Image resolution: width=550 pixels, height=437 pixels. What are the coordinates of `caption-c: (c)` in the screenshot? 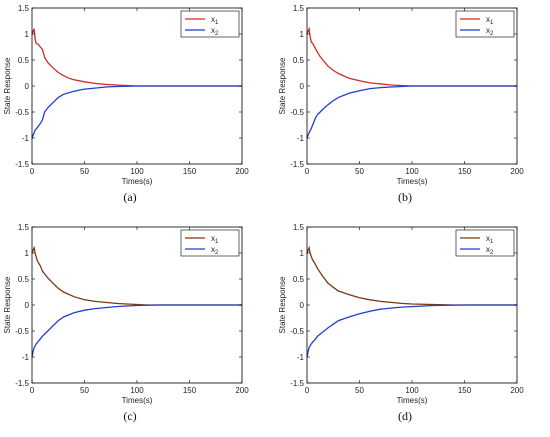 It's located at (130, 416).